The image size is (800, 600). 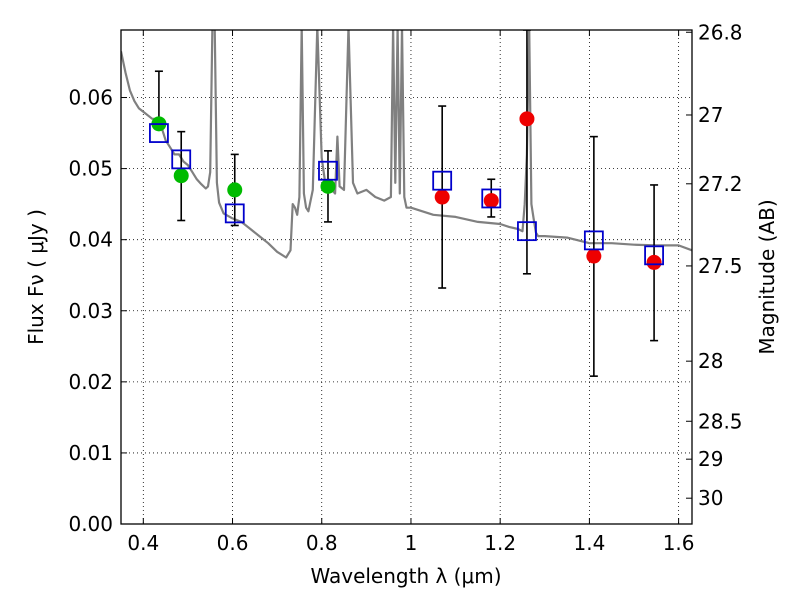 What do you see at coordinates (679, 543) in the screenshot?
I see `x-tick-label: 1.6` at bounding box center [679, 543].